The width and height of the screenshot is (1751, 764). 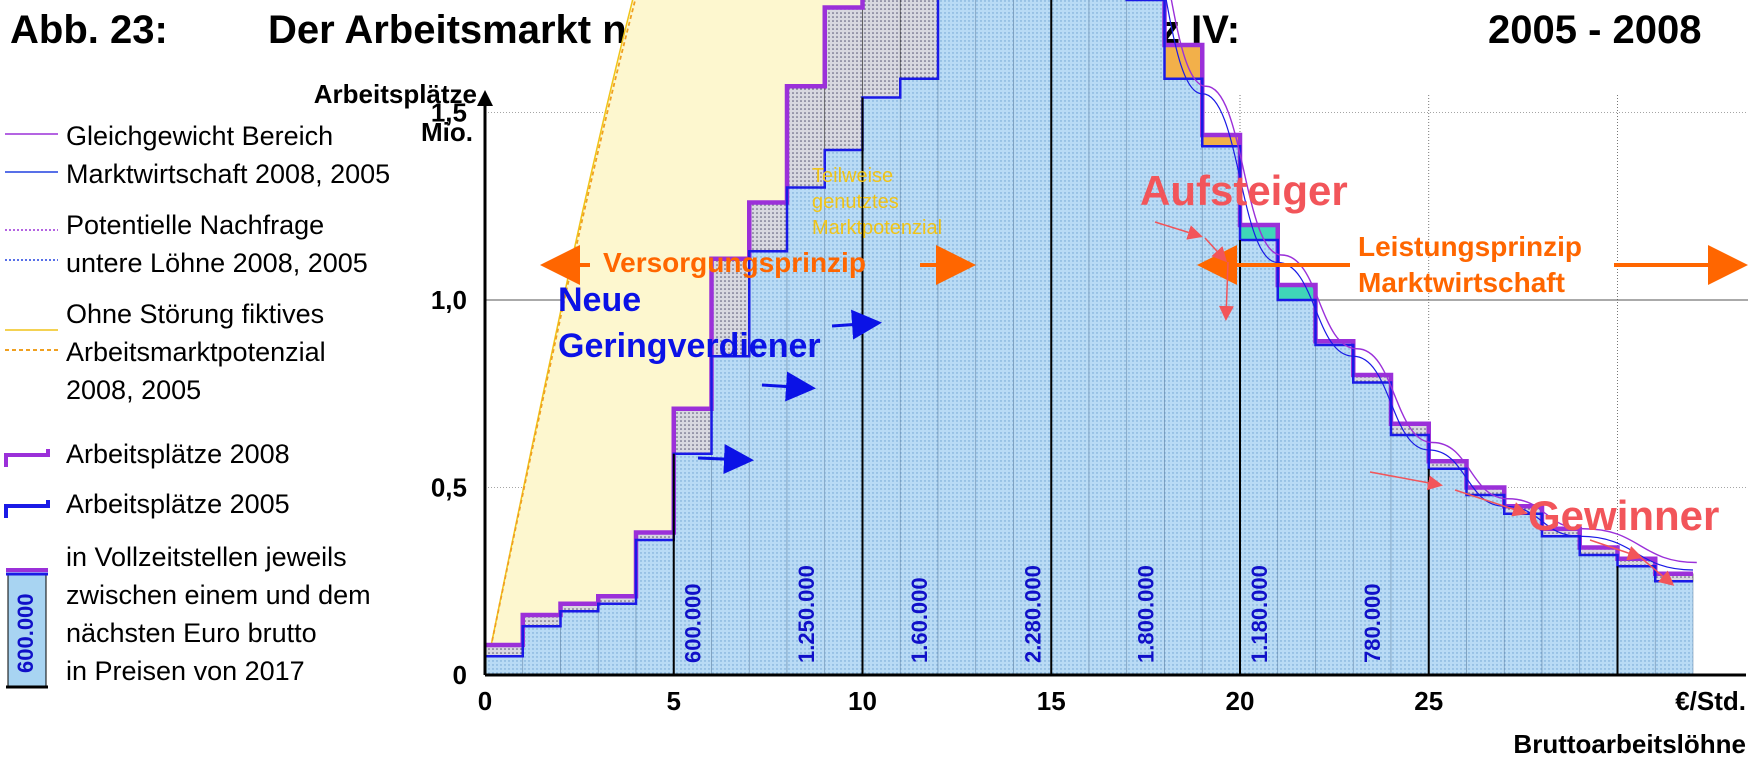 I want to click on x-axis-label: Bruttoarbeitslöhne, so click(x=1629, y=744).